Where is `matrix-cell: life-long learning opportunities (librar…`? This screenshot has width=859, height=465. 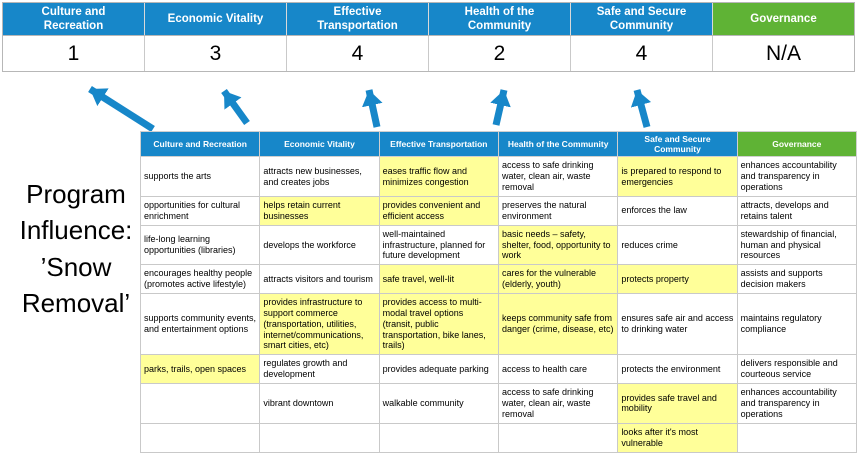
matrix-cell: life-long learning opportunities (librar… is located at coordinates (200, 245).